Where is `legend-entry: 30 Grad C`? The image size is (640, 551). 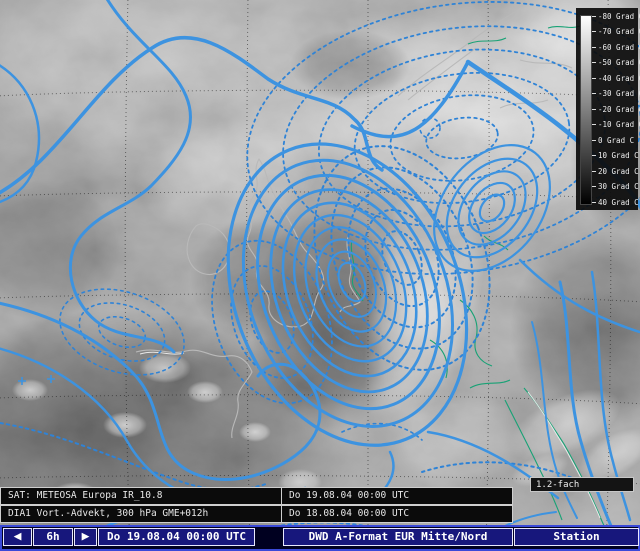
legend-entry: 30 Grad C is located at coordinates (615, 186).